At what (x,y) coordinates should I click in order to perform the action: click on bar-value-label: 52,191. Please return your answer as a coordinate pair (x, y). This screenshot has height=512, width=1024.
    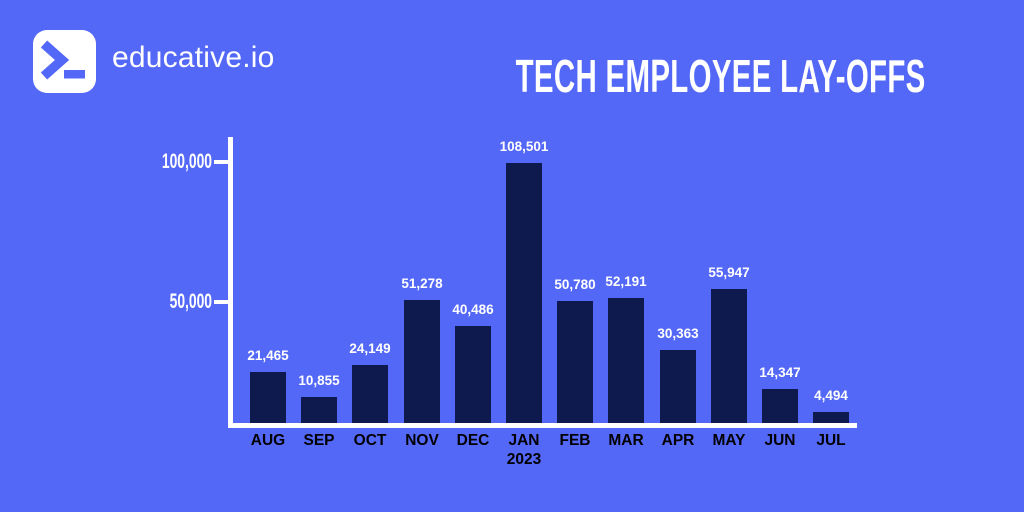
    Looking at the image, I should click on (626, 281).